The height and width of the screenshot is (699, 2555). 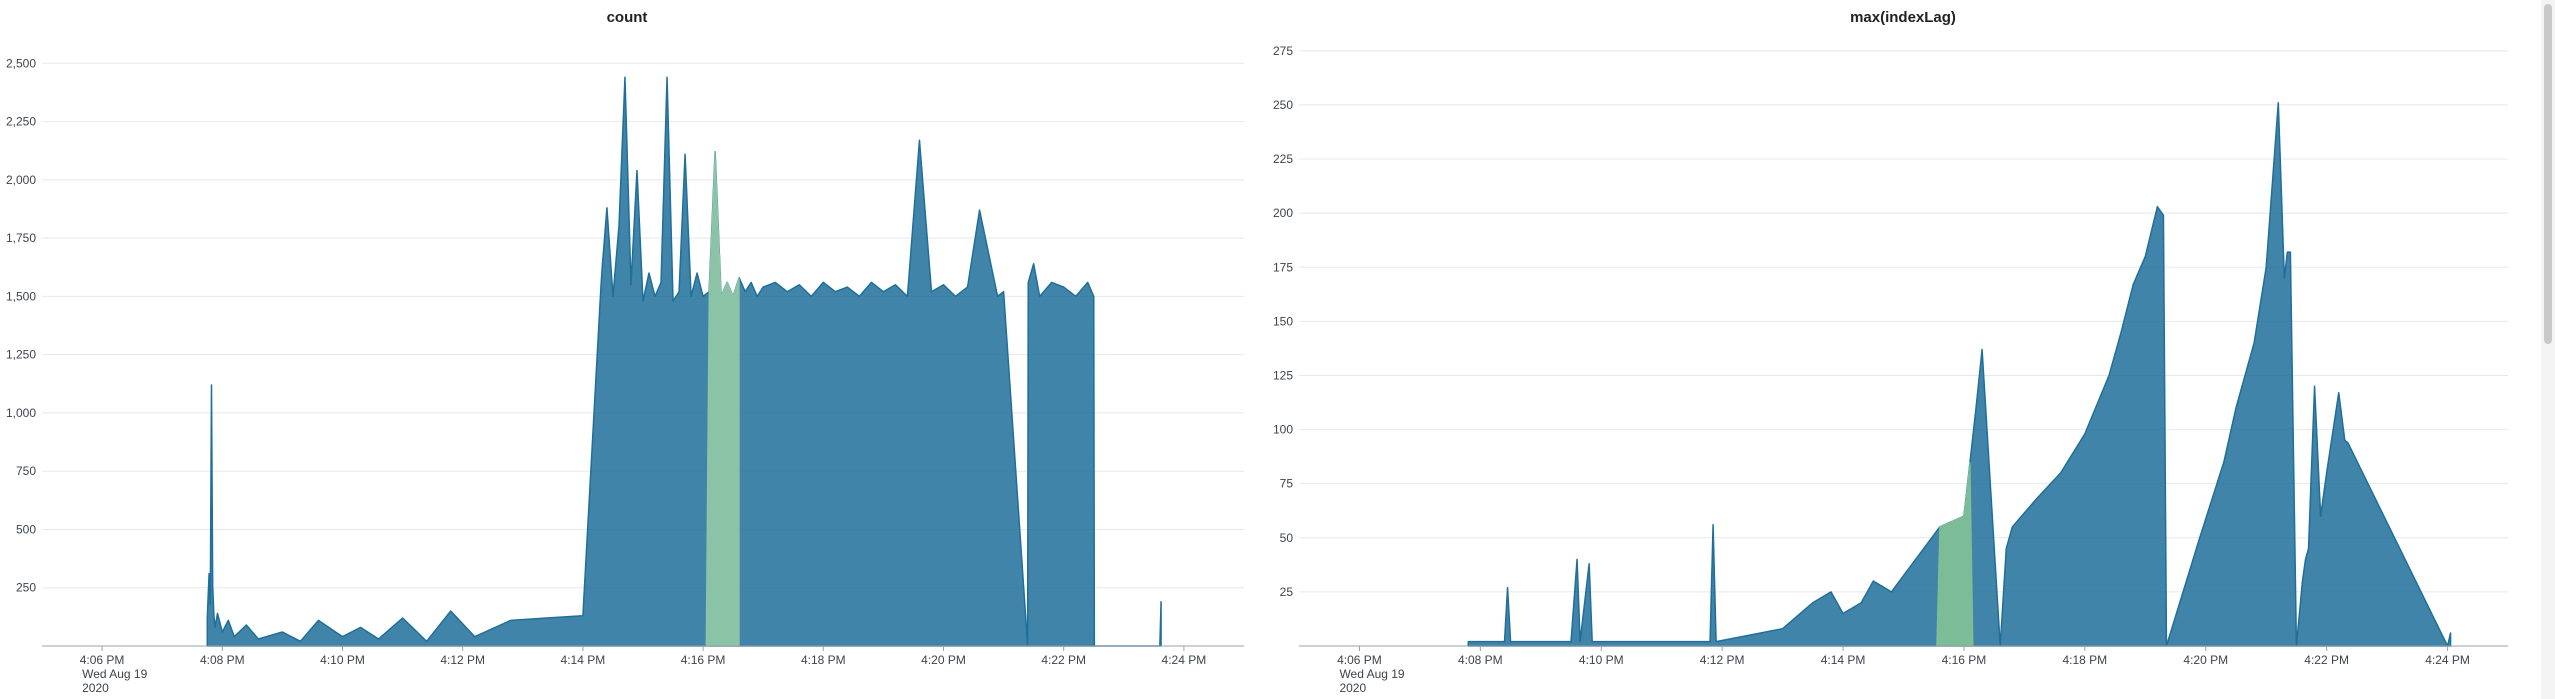 What do you see at coordinates (1903, 17) in the screenshot?
I see `index-lag-chart-title: max(indexLag)` at bounding box center [1903, 17].